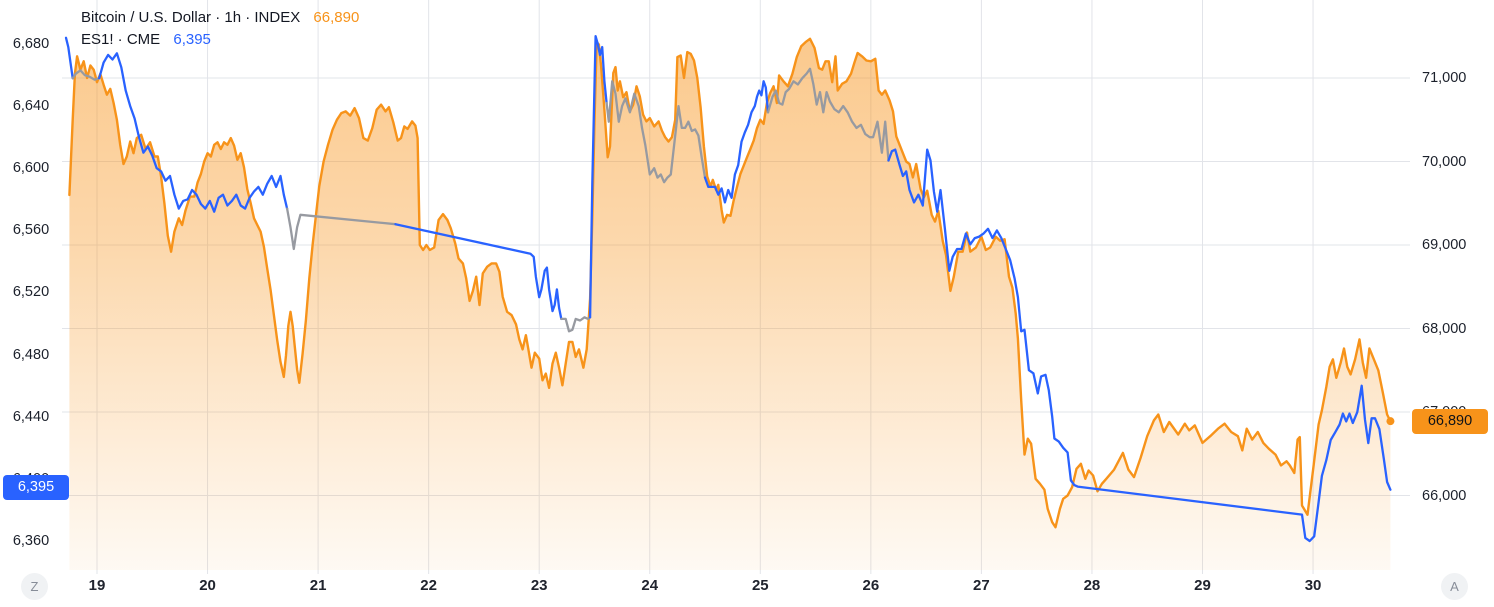  Describe the element at coordinates (1454, 586) in the screenshot. I see `a-button: A` at that location.